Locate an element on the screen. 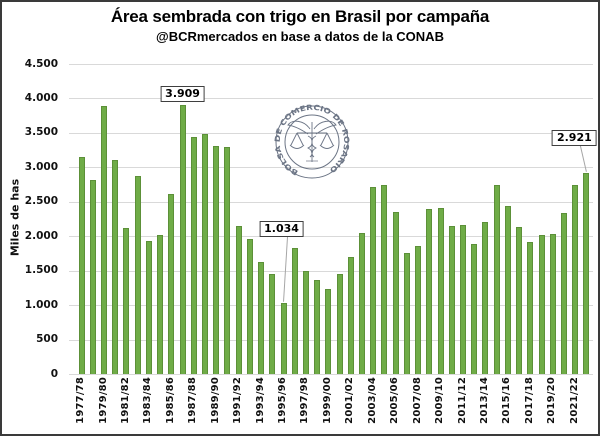 The width and height of the screenshot is (600, 436). bar-2018/19 is located at coordinates (541, 304).